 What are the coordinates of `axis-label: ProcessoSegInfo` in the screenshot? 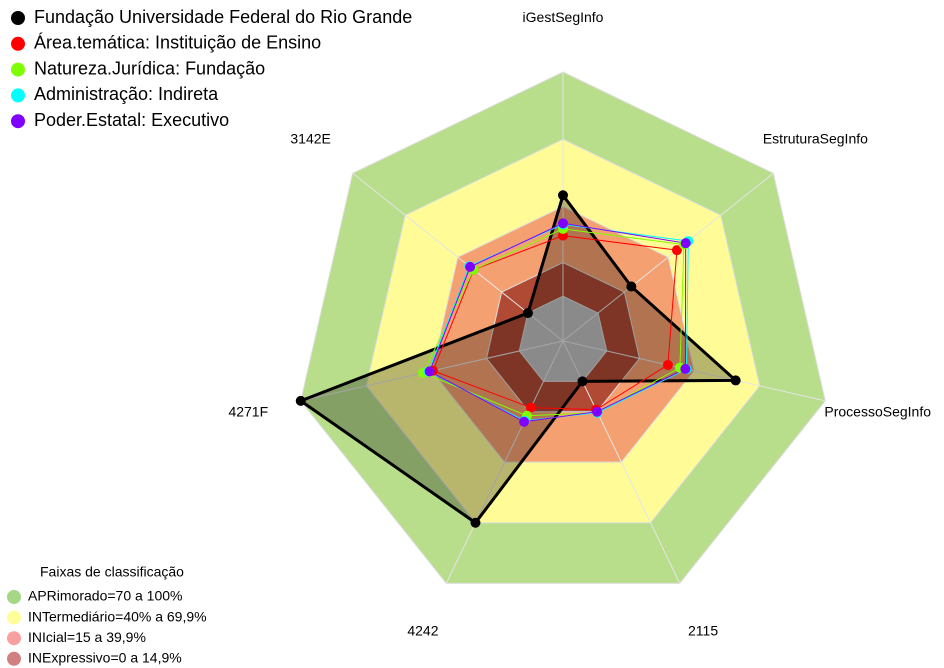 It's located at (877, 412).